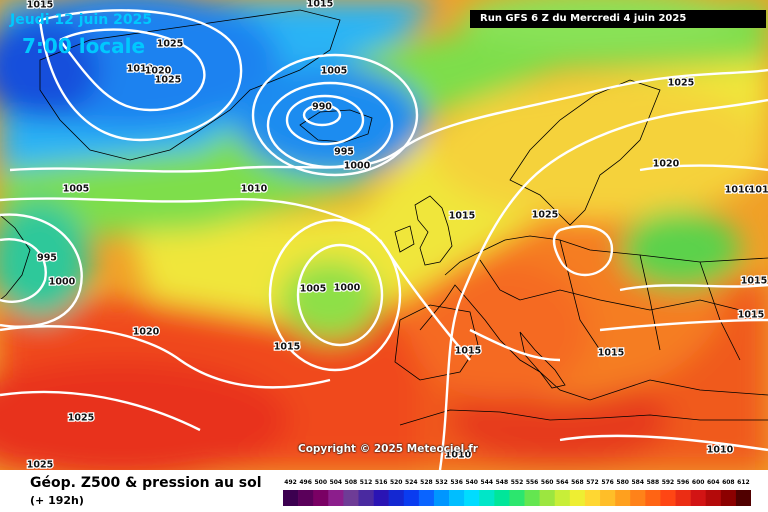  I want to click on legend-tick-label: 524, so click(411, 482).